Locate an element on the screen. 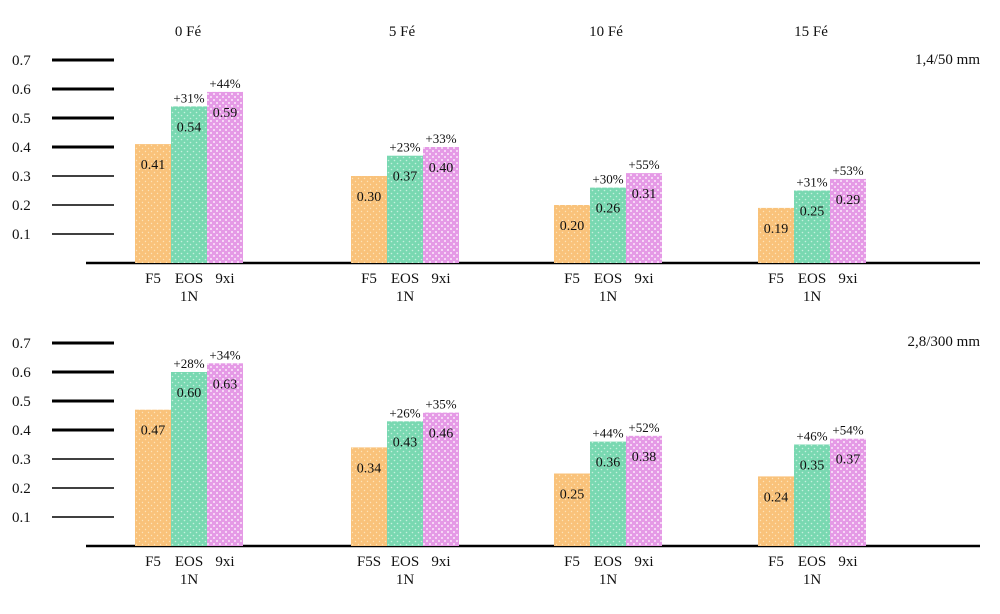  column-header-1: 5 Fé is located at coordinates (402, 32).